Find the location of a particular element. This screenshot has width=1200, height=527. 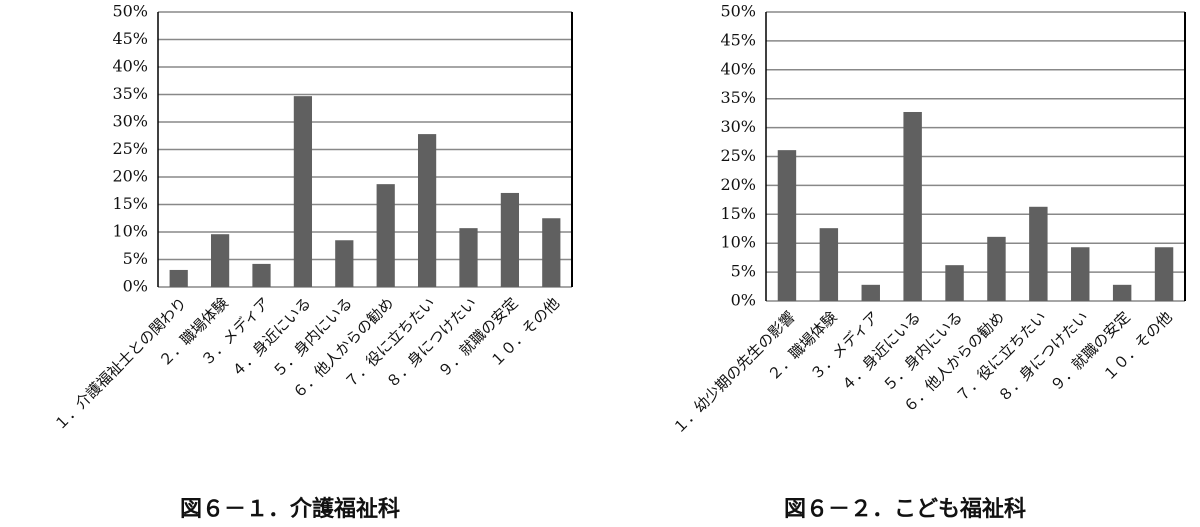

chart-title: 図６－２．こども福祉科 is located at coordinates (905, 509).